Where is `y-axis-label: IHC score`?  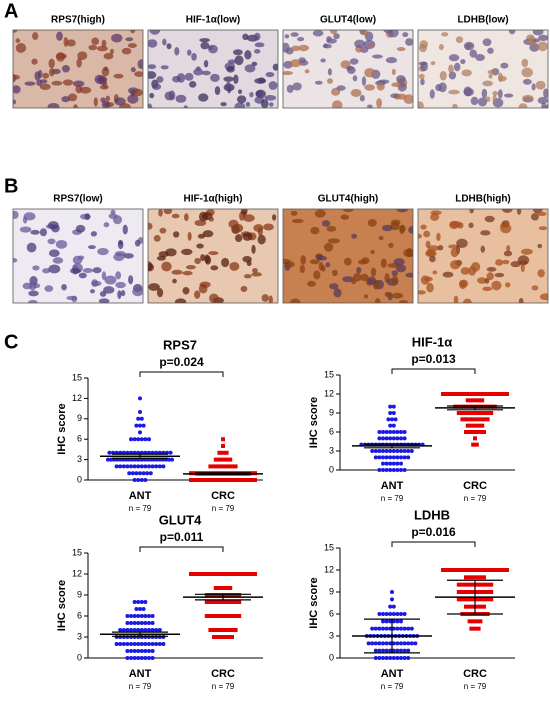 y-axis-label: IHC score is located at coordinates (62, 428).